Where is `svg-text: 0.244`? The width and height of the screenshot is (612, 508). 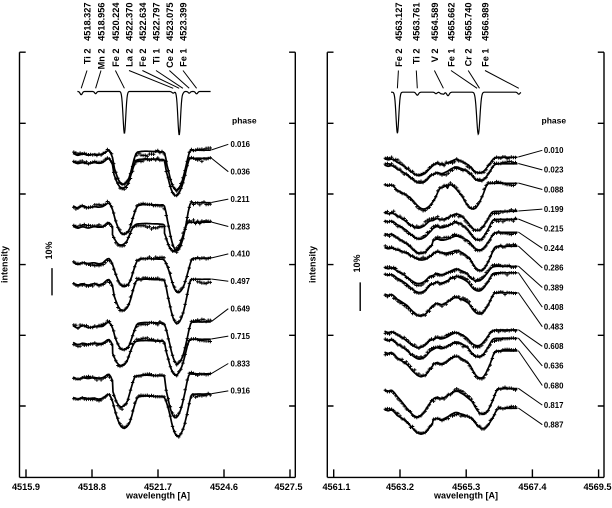
svg-text: 0.244 is located at coordinates (554, 248).